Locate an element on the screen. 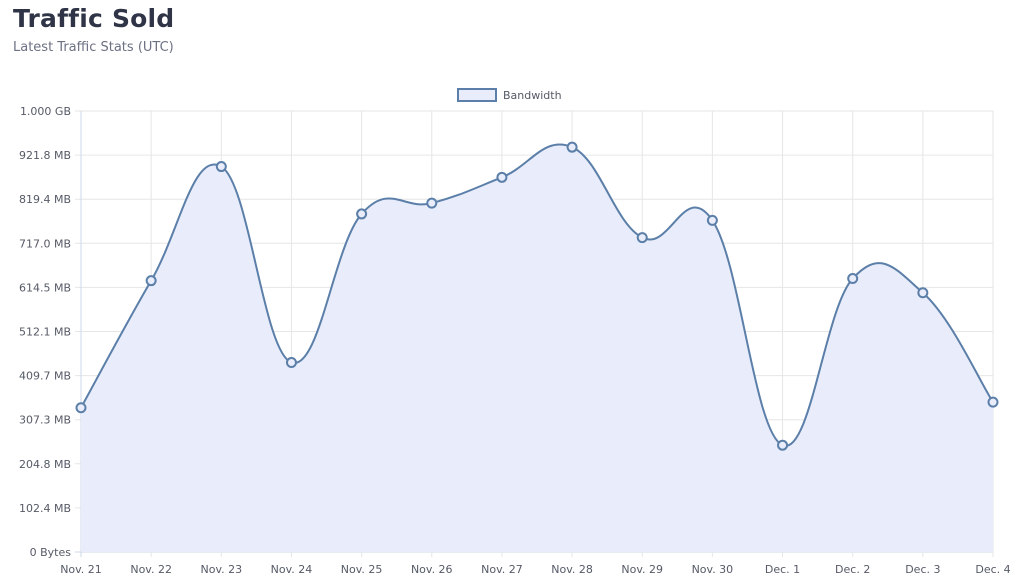 The height and width of the screenshot is (588, 1024). x-tick-label: Dec. 2 is located at coordinates (852, 569).